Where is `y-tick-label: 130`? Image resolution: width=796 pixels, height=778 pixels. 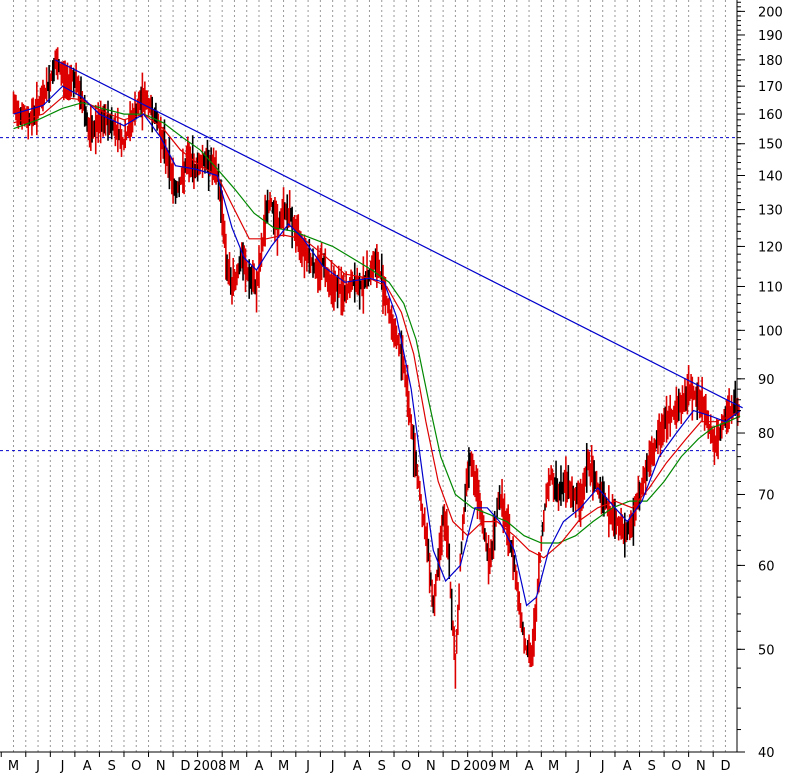
y-tick-label: 130 is located at coordinates (770, 211).